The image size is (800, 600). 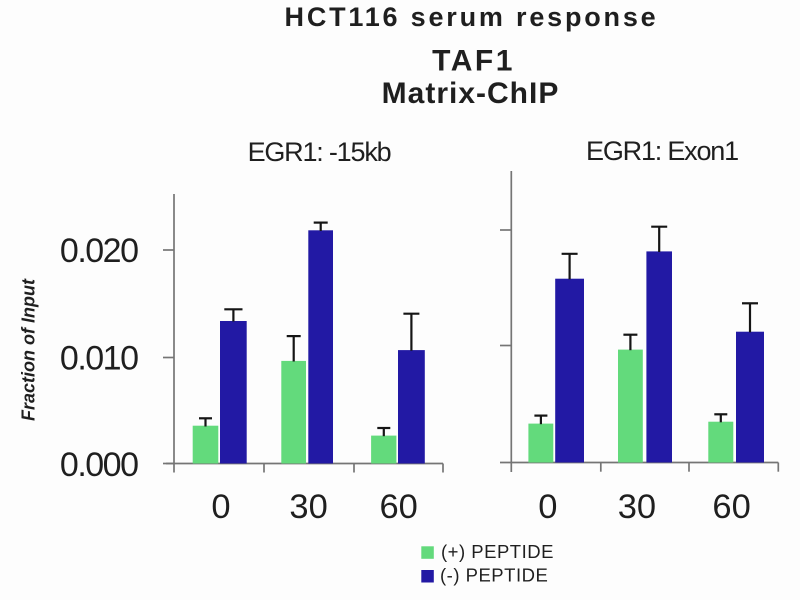 What do you see at coordinates (99, 251) in the screenshot?
I see `svg-text: 0.020` at bounding box center [99, 251].